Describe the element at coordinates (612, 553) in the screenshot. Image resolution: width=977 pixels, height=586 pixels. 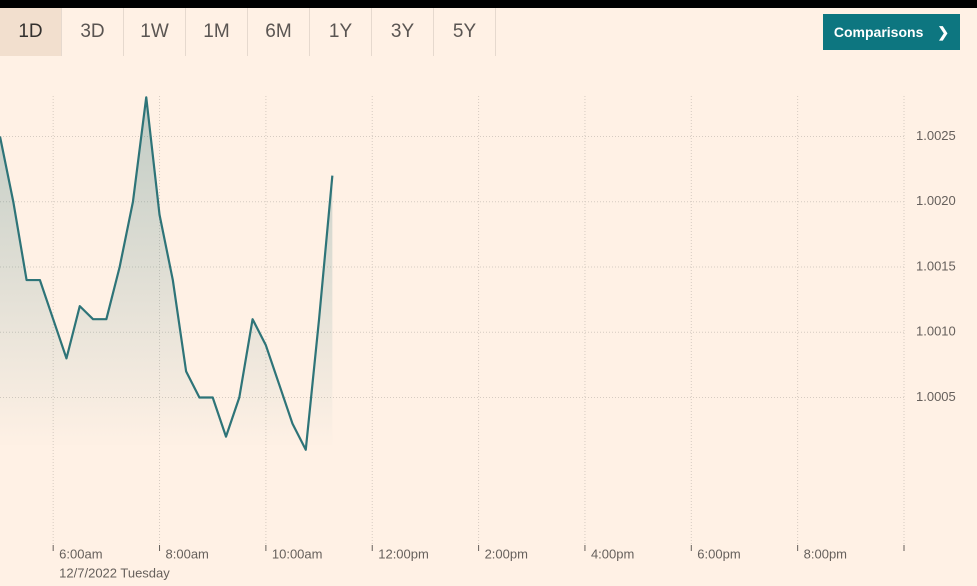
I see `x-tick-label: 4:00pm` at that location.